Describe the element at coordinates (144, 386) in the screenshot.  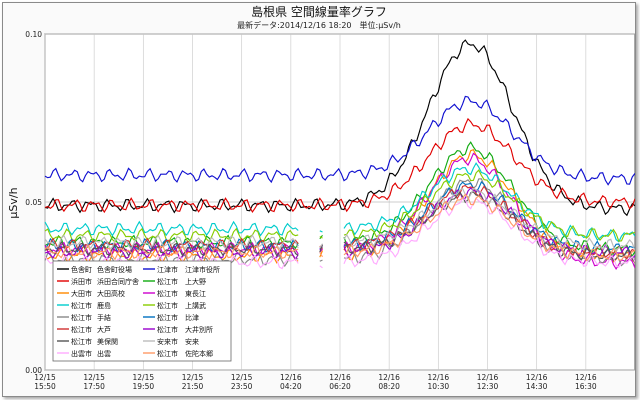
I see `x-tick-label-time: 19:50` at that location.